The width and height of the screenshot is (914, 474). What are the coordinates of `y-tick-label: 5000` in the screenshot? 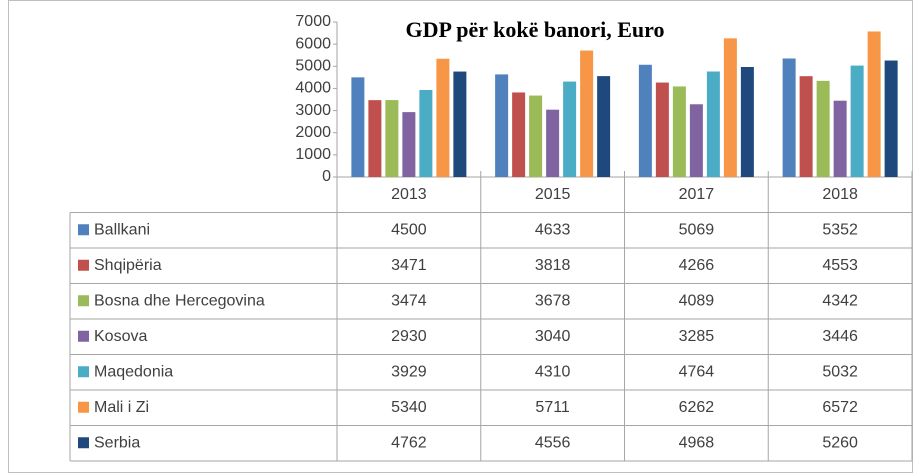 It's located at (313, 66).